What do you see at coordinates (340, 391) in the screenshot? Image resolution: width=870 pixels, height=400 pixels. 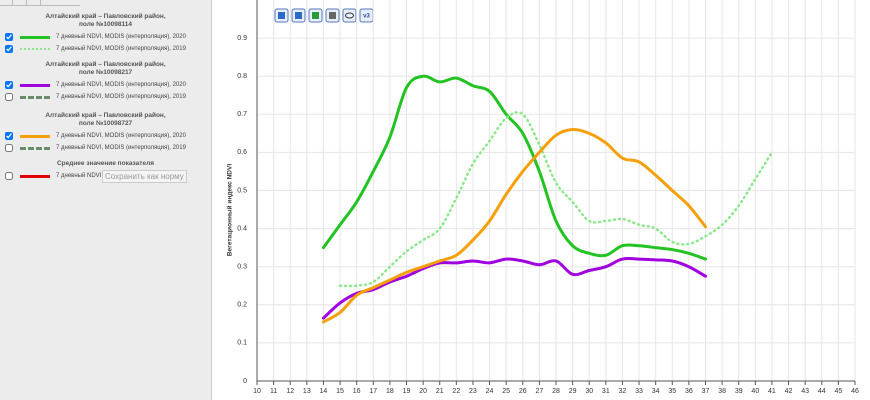 I see `x-tick-label: 15` at bounding box center [340, 391].